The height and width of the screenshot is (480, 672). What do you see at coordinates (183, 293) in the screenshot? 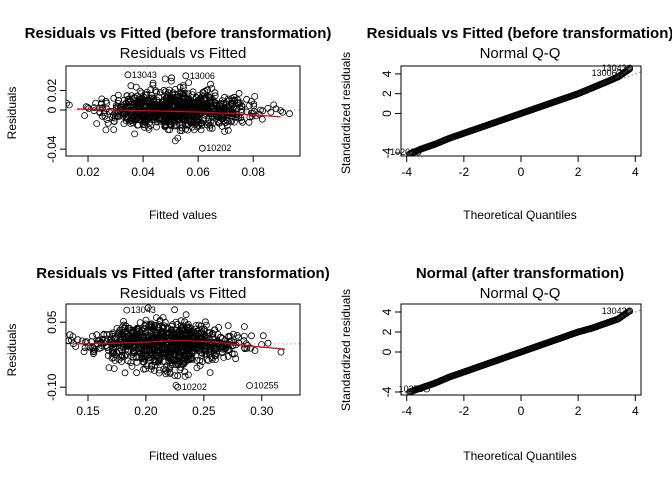
I see `panel-subtitle: Residuals vs Fitted` at bounding box center [183, 293].